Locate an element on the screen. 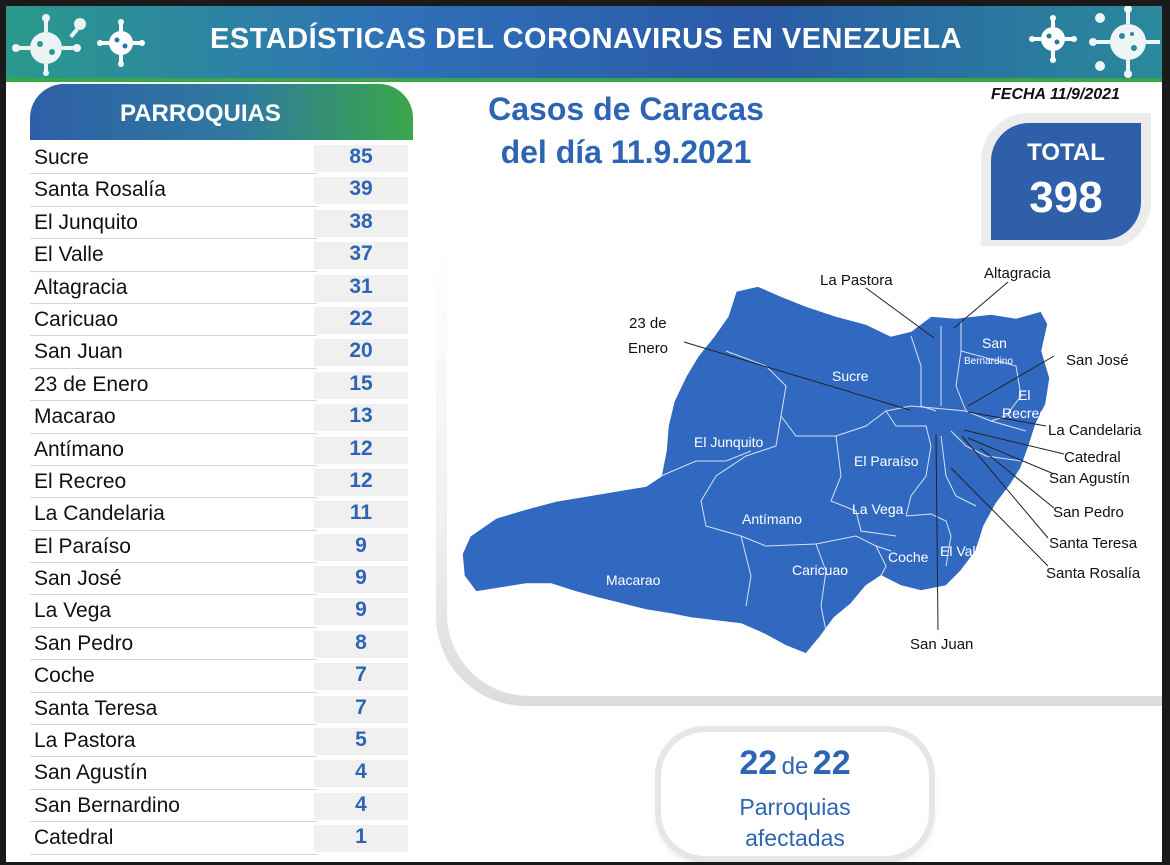  parroquia-value: 39 is located at coordinates (361, 191).